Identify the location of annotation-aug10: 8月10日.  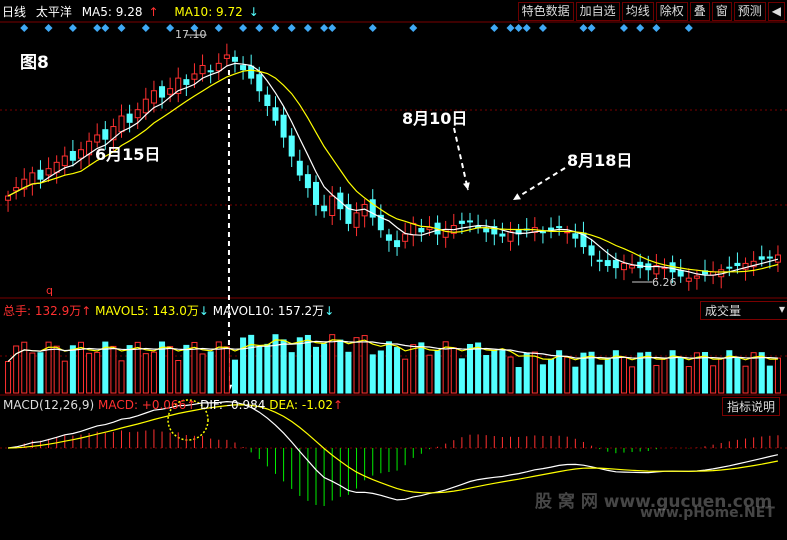
(435, 118).